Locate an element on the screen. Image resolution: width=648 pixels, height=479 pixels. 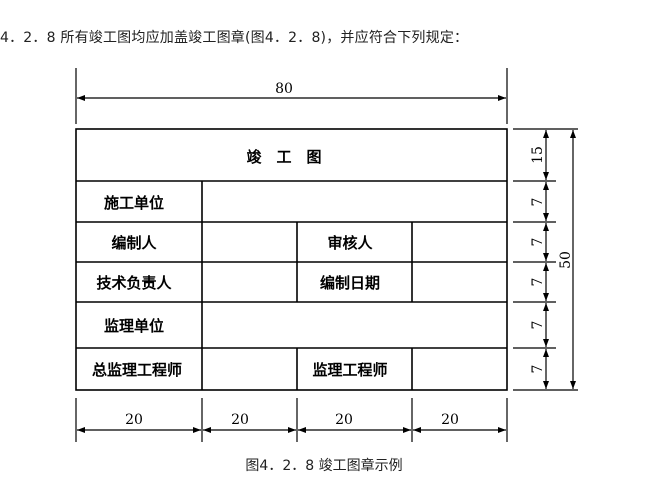
dim-row-3: 7 is located at coordinates (538, 242).